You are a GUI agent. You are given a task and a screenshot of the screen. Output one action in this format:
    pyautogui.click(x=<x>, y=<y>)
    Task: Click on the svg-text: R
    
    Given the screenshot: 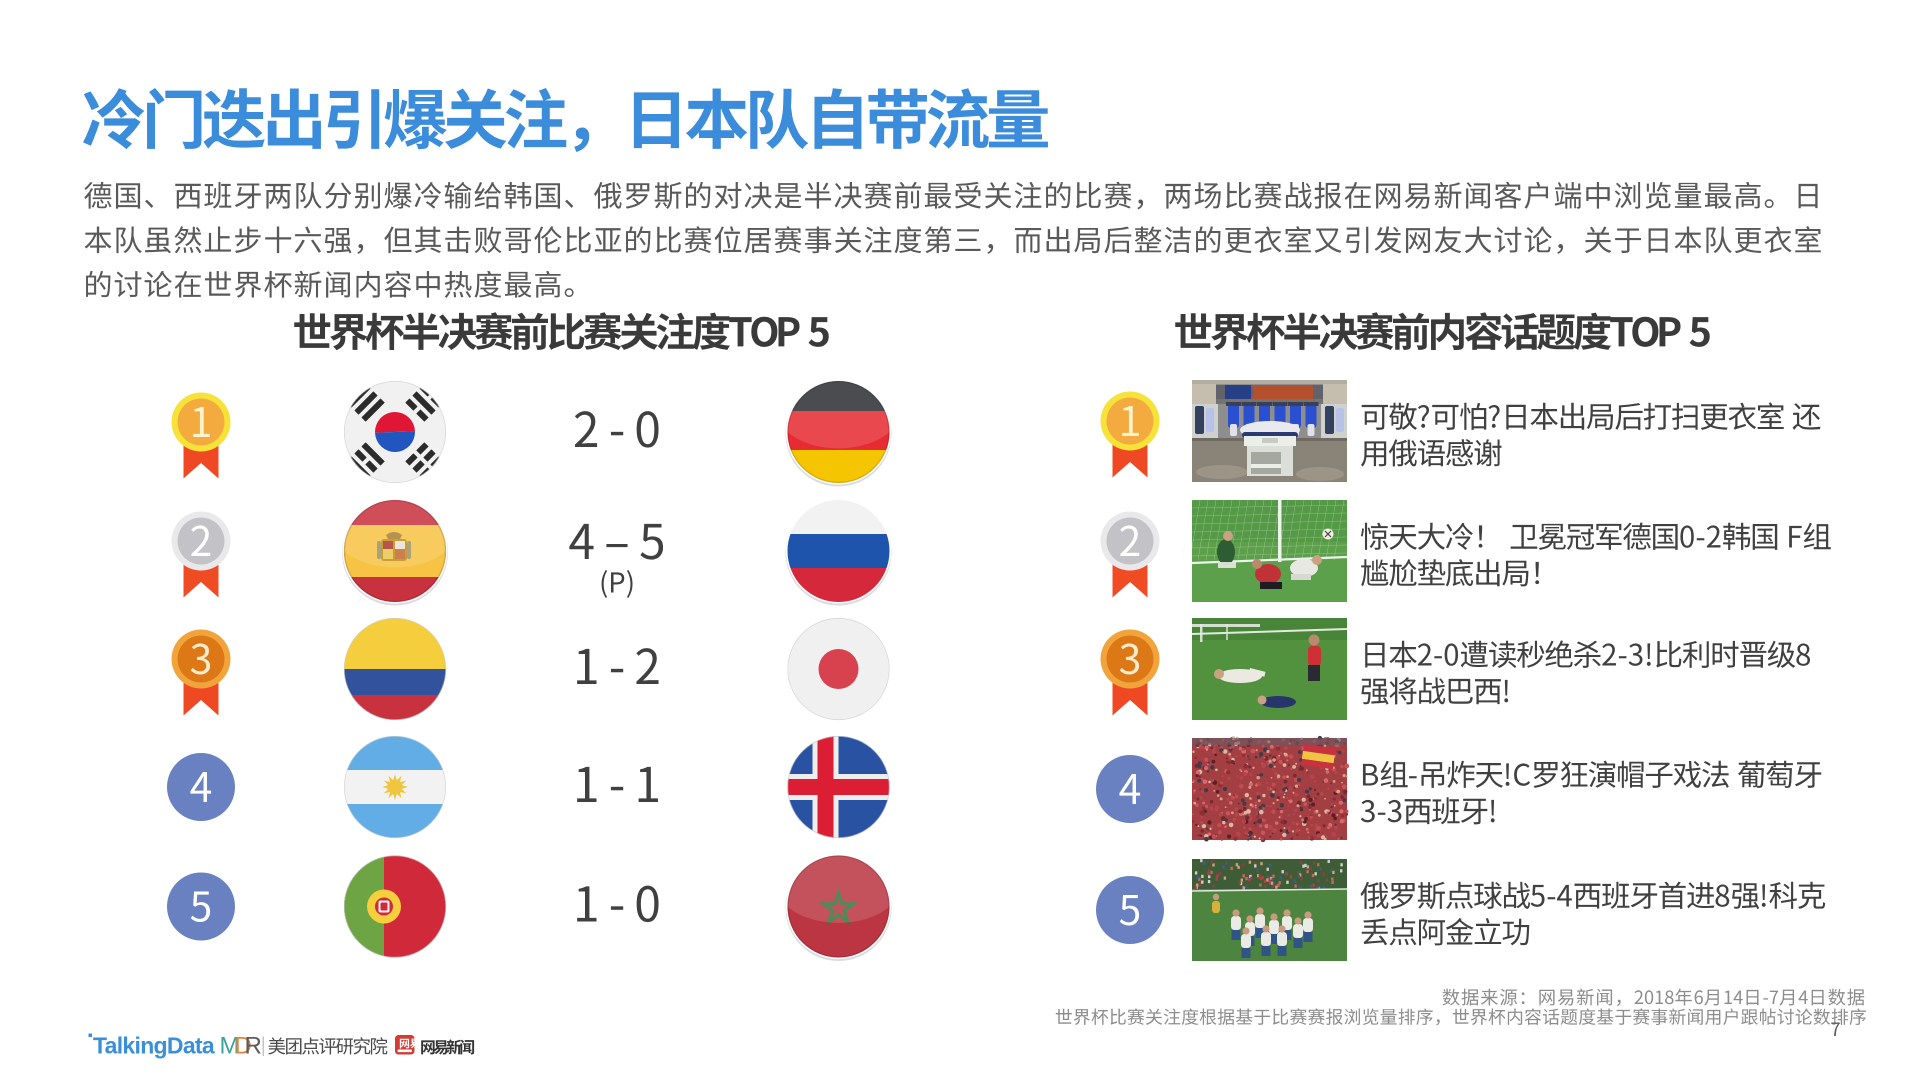 What is the action you would take?
    pyautogui.click(x=253, y=1046)
    